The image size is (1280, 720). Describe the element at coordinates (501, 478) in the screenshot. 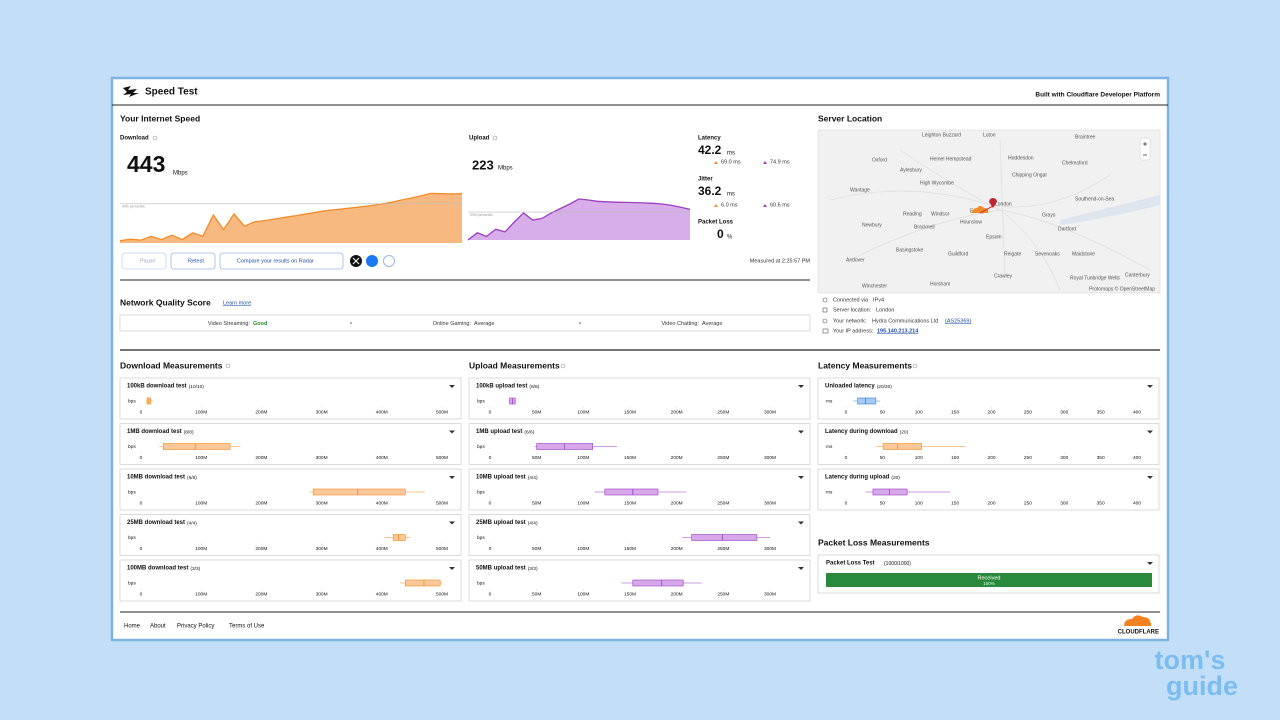

I see `test-name: 10MB upload test` at that location.